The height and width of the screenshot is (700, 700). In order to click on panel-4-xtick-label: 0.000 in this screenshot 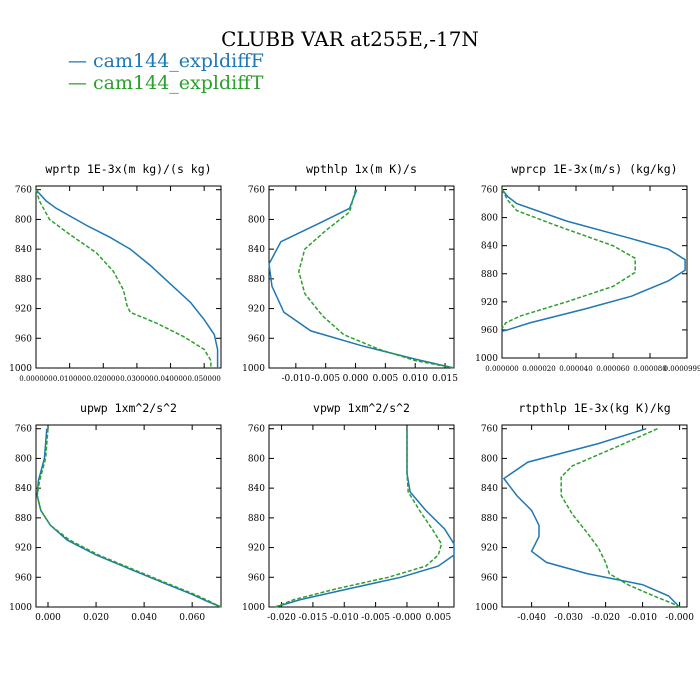, I will do `click(48, 618)`.